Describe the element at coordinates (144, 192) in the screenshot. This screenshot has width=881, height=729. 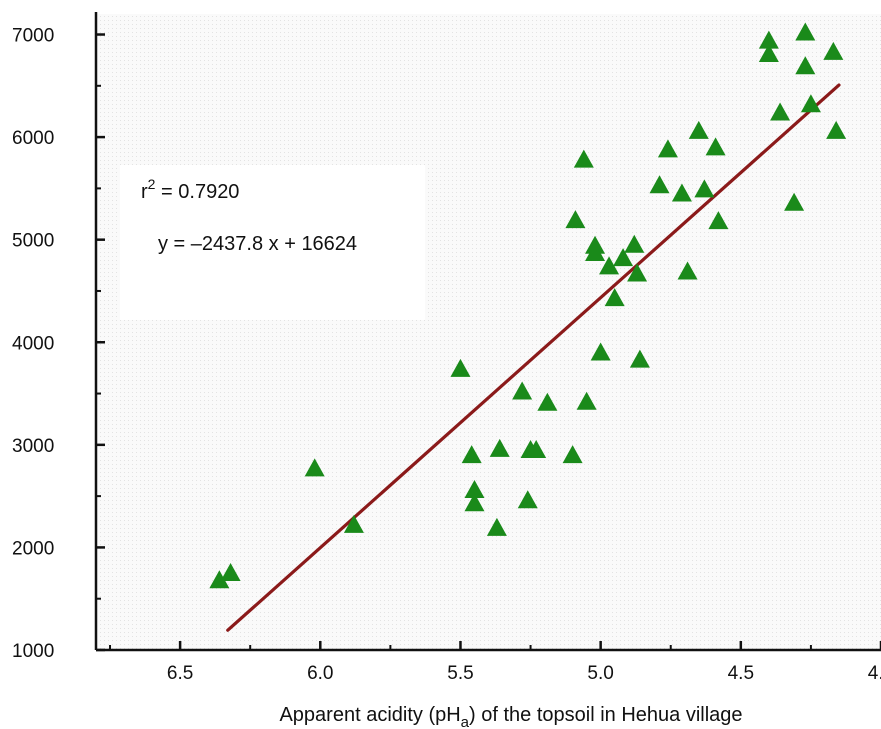
I see `r-squared-prefix: r` at that location.